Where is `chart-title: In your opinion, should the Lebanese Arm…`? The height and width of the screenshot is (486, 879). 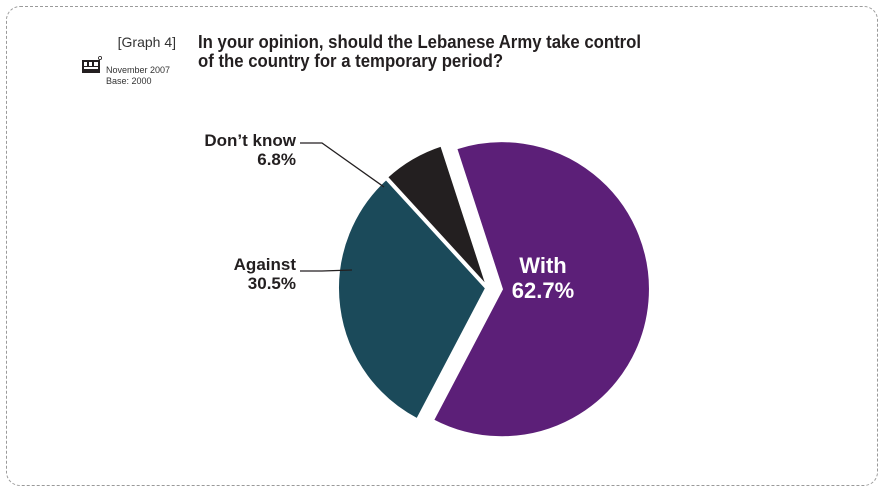
chart-title: In your opinion, should the Lebanese Arm… is located at coordinates (458, 52).